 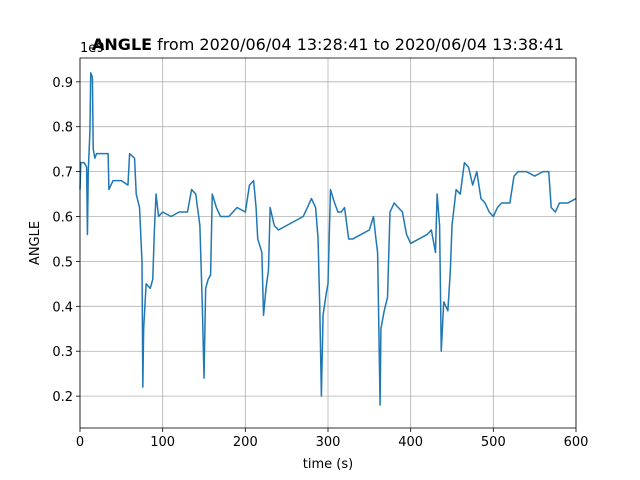 What do you see at coordinates (493, 442) in the screenshot?
I see `x-tick-label: 500` at bounding box center [493, 442].